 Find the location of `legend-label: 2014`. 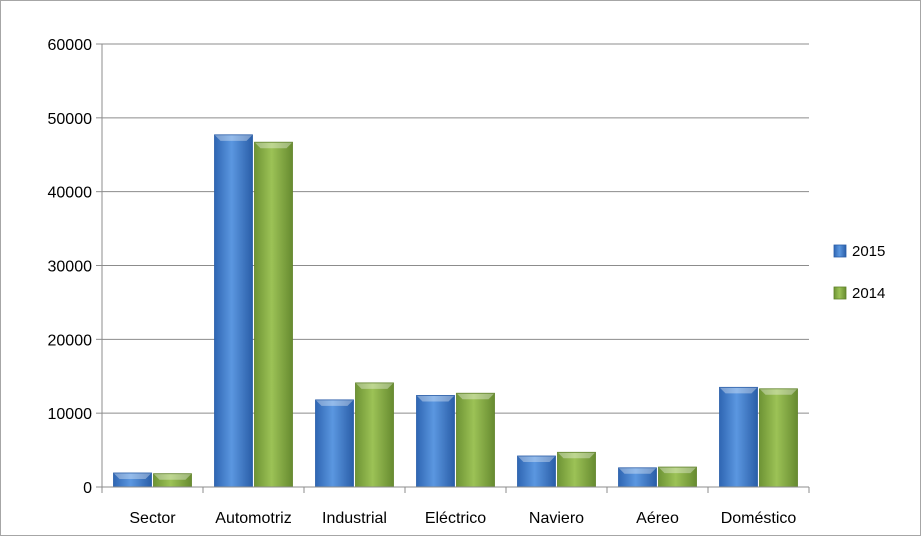

legend-label: 2014 is located at coordinates (868, 293).